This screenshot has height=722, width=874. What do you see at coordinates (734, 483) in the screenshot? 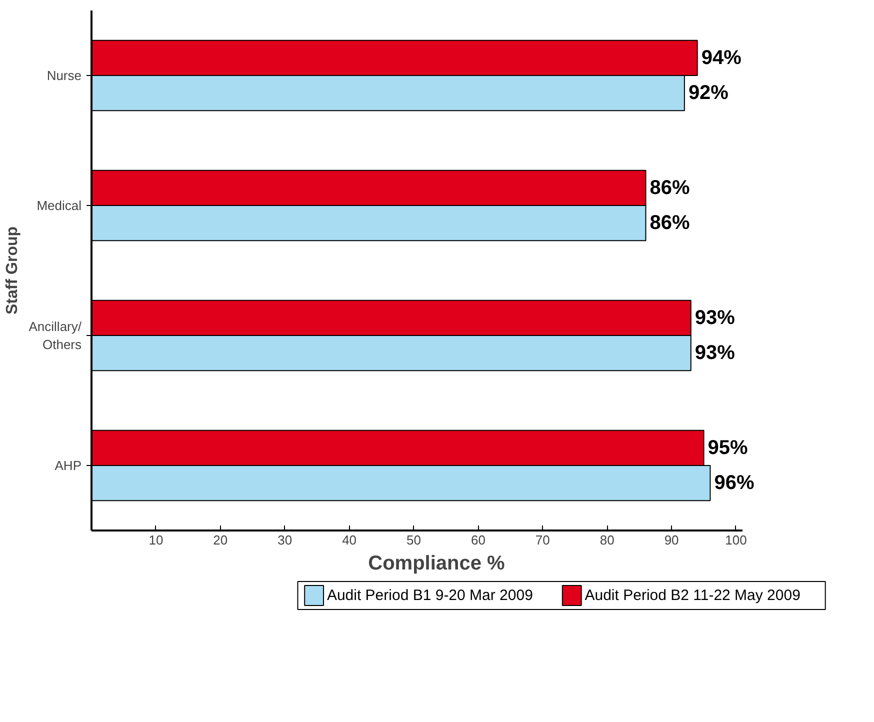
I see `data-label: 96%` at bounding box center [734, 483].